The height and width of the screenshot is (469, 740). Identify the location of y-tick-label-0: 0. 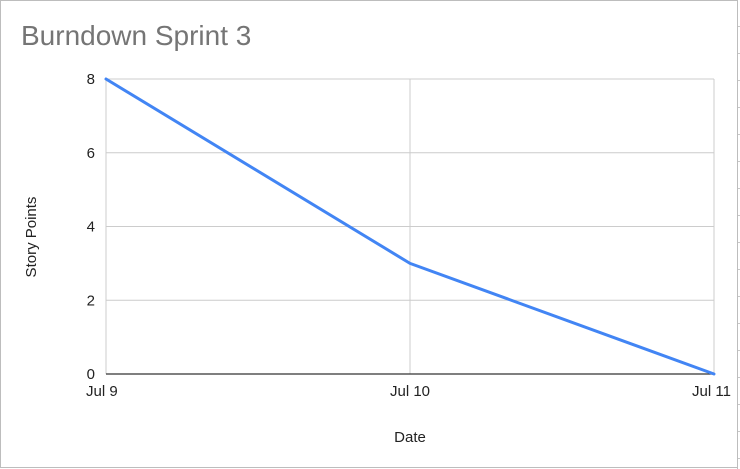
(91, 374).